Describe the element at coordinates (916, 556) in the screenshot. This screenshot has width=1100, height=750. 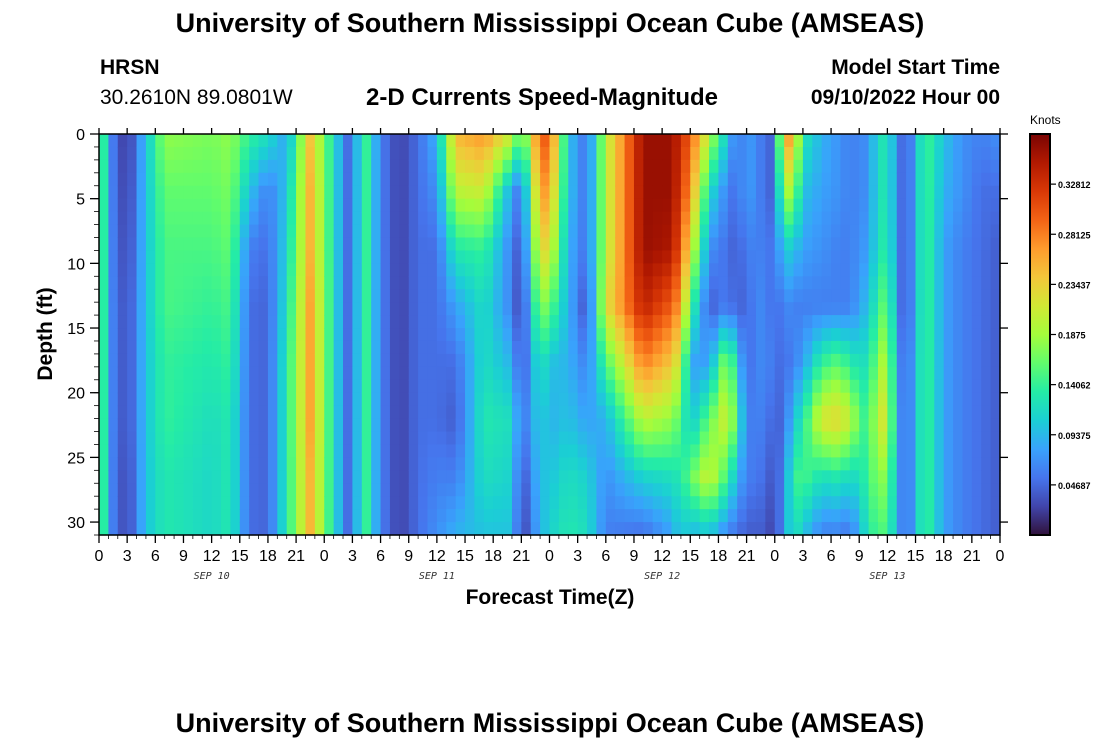
I see `x-tick-label: 15` at that location.